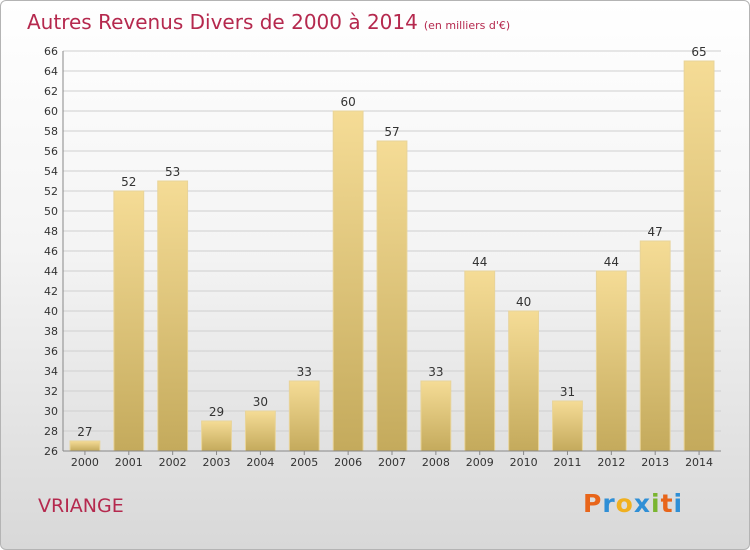 The height and width of the screenshot is (550, 750). I want to click on x-tick-label-2004: 2004, so click(260, 462).